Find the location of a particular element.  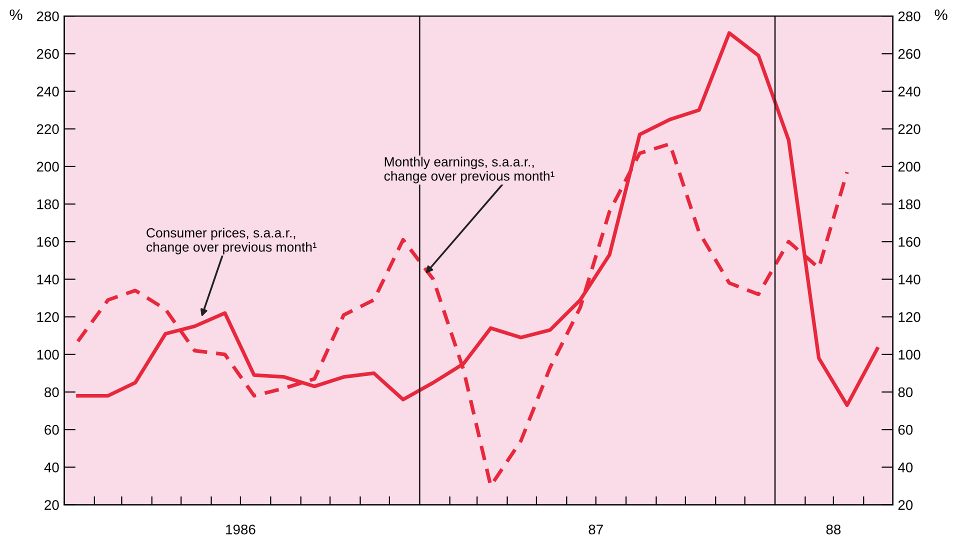

x-tick-label: 87 is located at coordinates (595, 529).